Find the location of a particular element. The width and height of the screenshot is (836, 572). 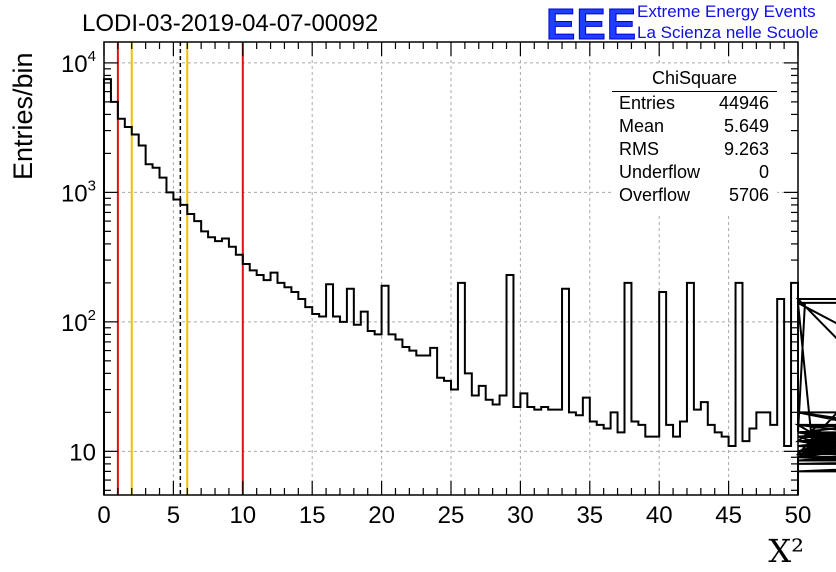

stats-key: Overflow is located at coordinates (655, 195).